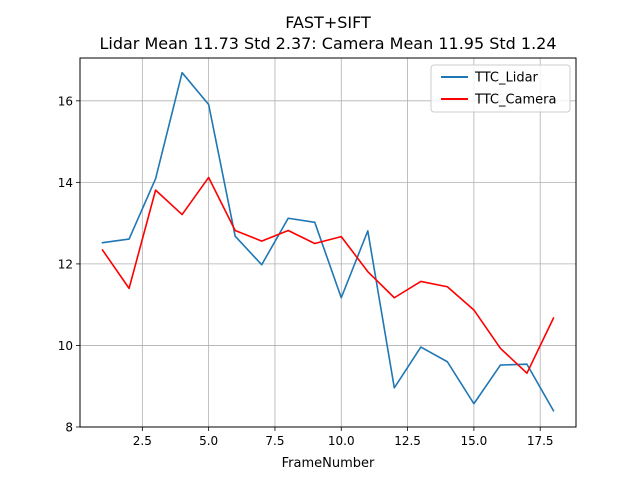 Image resolution: width=640 pixels, height=480 pixels. What do you see at coordinates (506, 78) in the screenshot?
I see `legend-label-ttc-lidar: TTC_Lidar` at bounding box center [506, 78].